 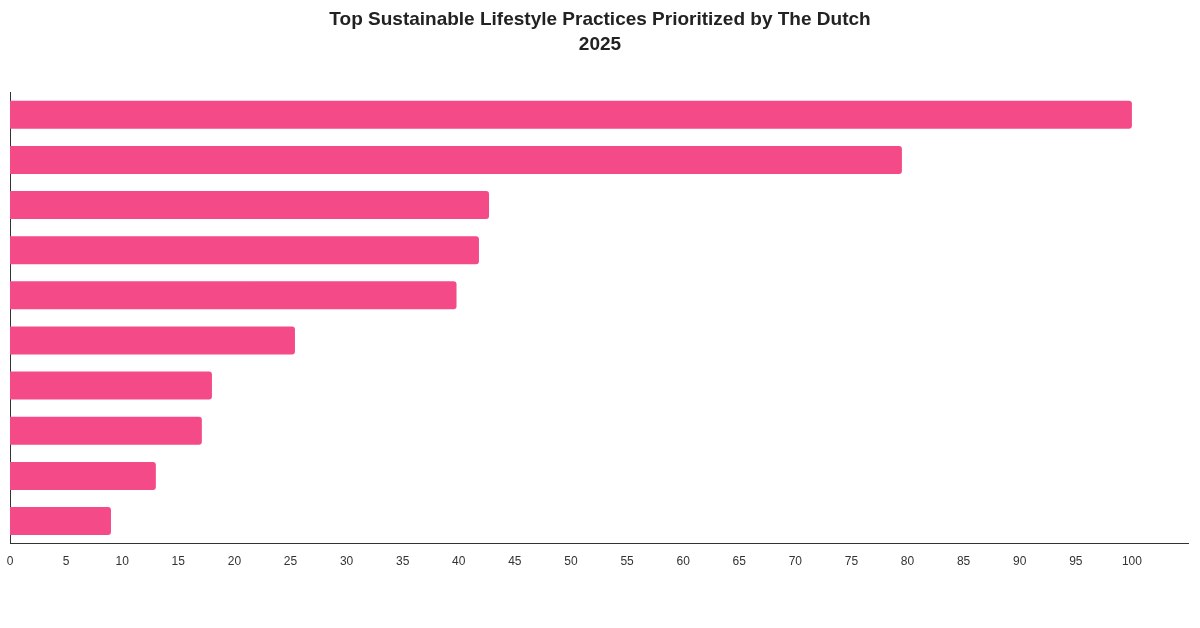 I want to click on x-tick-label: 70, so click(x=795, y=561).